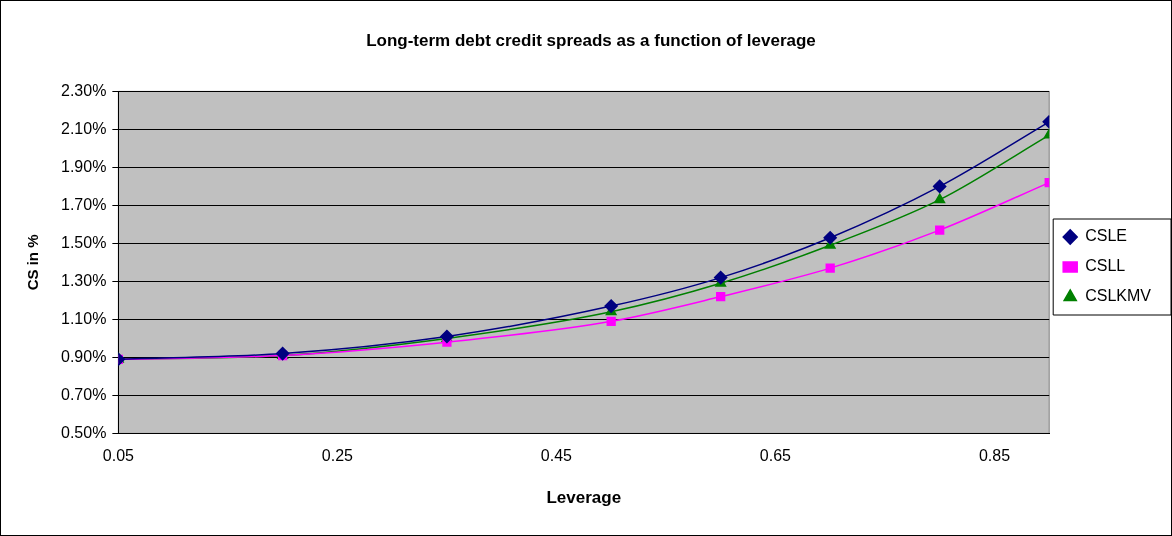 This screenshot has width=1172, height=536. I want to click on x-tick-label: 0.65, so click(775, 456).